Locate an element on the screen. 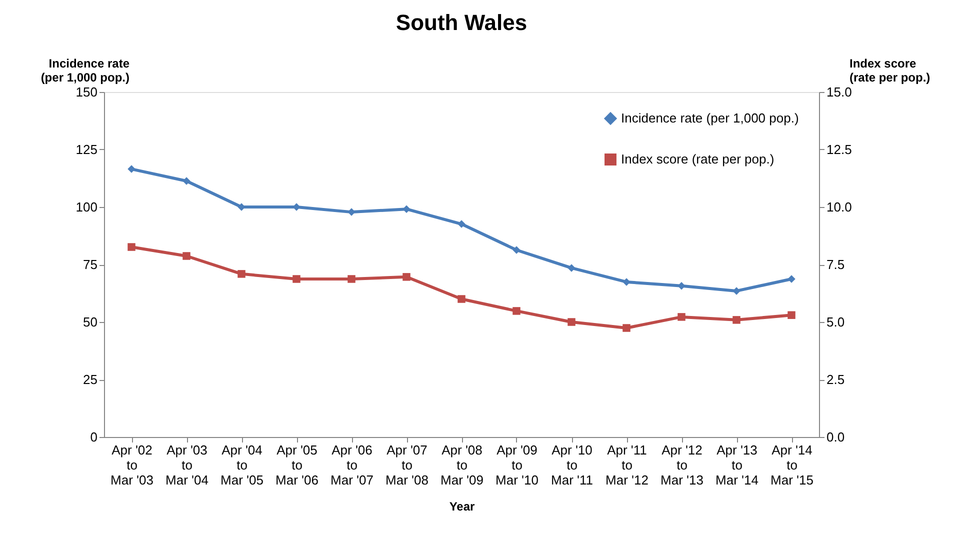 The image size is (955, 541). y-tick-label: 150 is located at coordinates (87, 92).